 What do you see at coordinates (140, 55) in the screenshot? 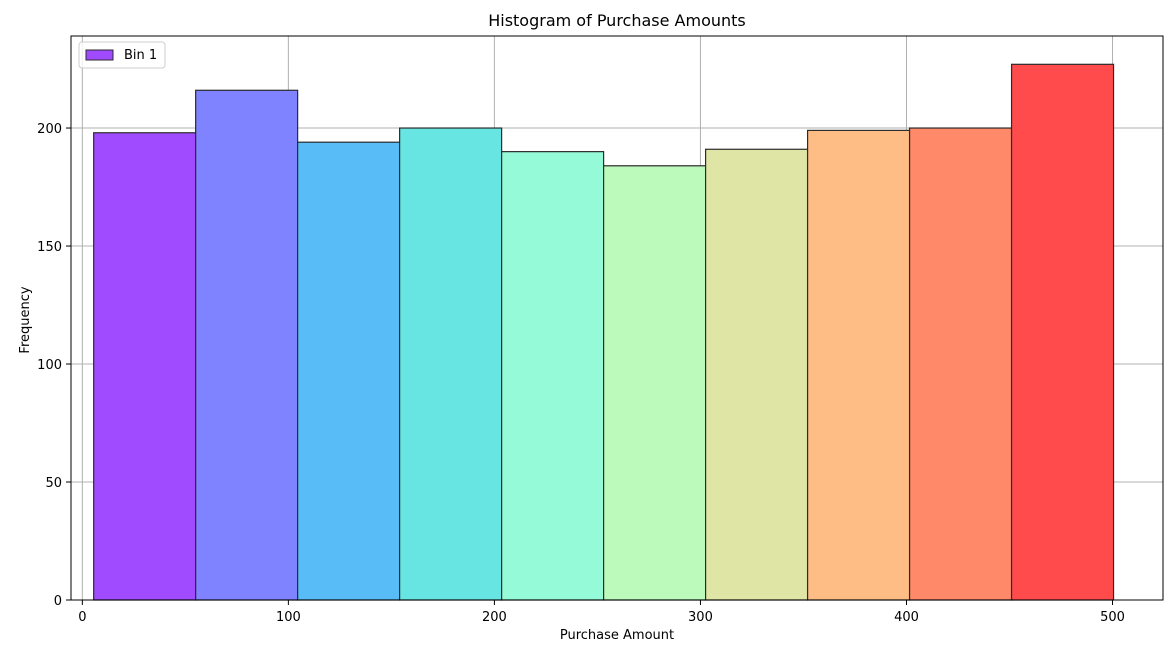
I see `legend-label: Bin 1` at bounding box center [140, 55].